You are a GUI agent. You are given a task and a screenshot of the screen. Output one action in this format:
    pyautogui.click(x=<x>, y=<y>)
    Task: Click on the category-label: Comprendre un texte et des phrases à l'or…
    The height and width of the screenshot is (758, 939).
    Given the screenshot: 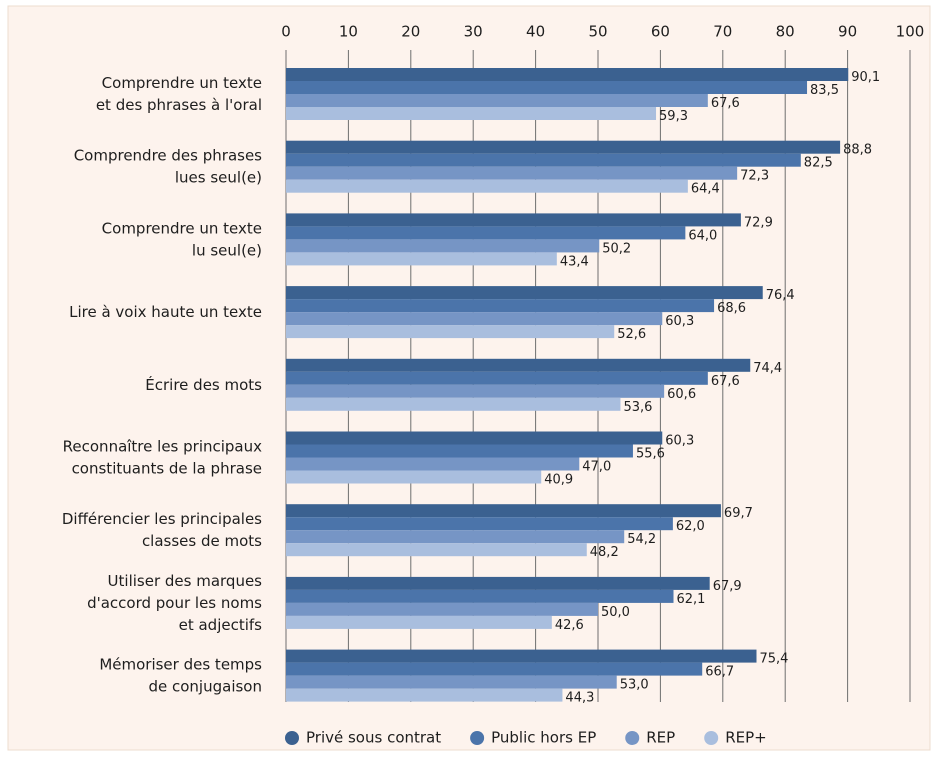 What is the action you would take?
    pyautogui.click(x=179, y=94)
    